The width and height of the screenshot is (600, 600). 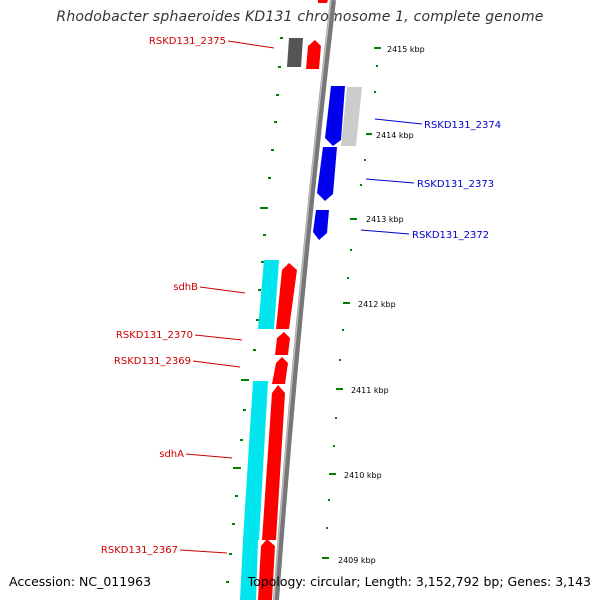 I want to click on gene-label: RSKD131_2367, so click(x=139, y=550).